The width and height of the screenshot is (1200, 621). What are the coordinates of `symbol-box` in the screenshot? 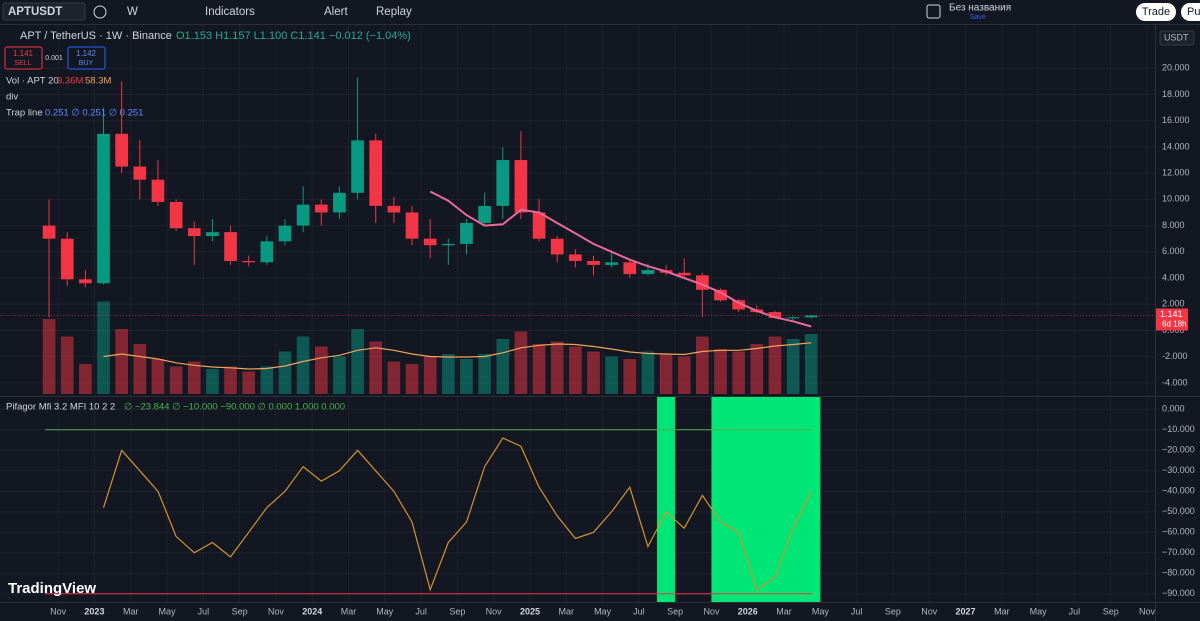 It's located at (44, 11).